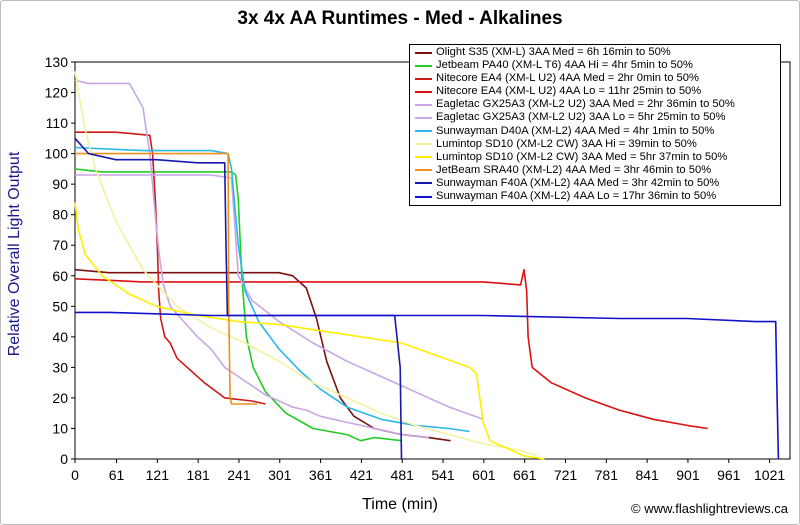  Describe the element at coordinates (566, 475) in the screenshot. I see `x-tick-label: 721` at that location.